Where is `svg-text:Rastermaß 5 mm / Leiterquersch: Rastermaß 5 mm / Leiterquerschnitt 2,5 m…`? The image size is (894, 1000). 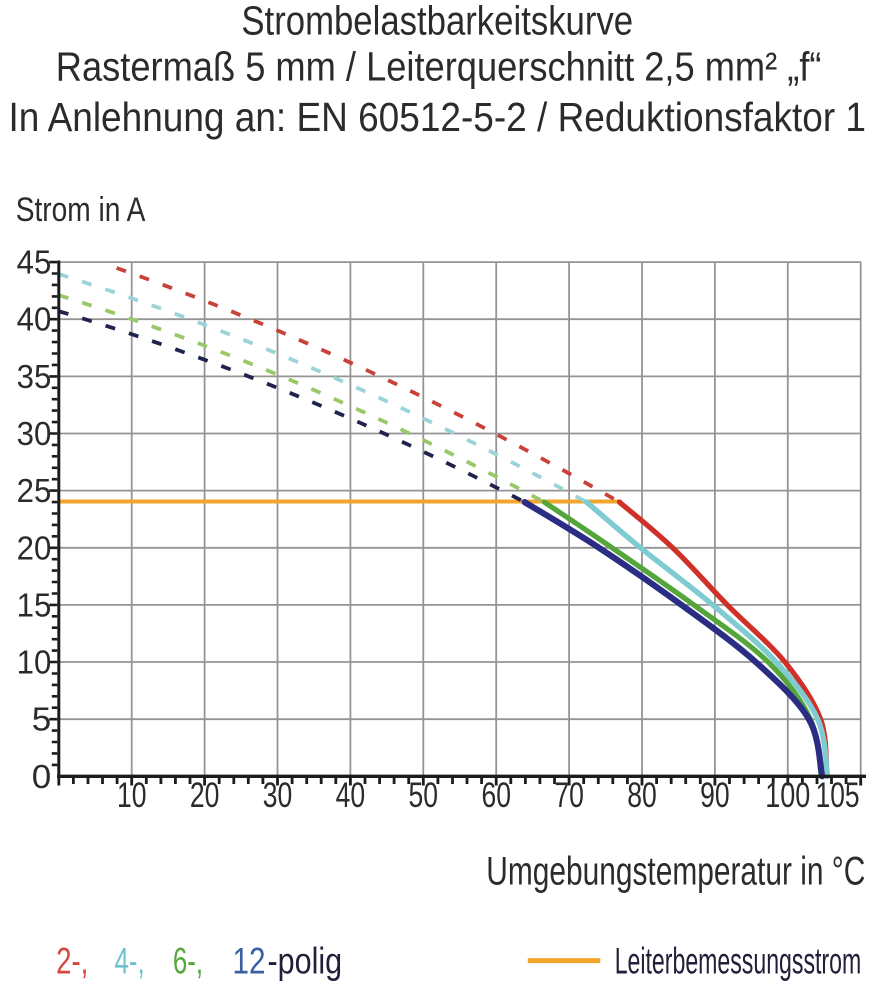 svg-text:Rastermaß 5 mm / Leiterquersch: Rastermaß 5 mm / Leiterquerschnitt 2,5 m… is located at coordinates (439, 67).